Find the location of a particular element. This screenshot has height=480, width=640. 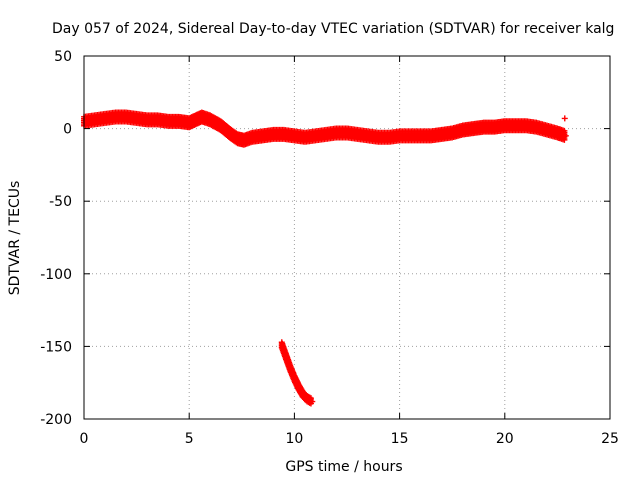

y-tick-label: -50 is located at coordinates (60, 202).